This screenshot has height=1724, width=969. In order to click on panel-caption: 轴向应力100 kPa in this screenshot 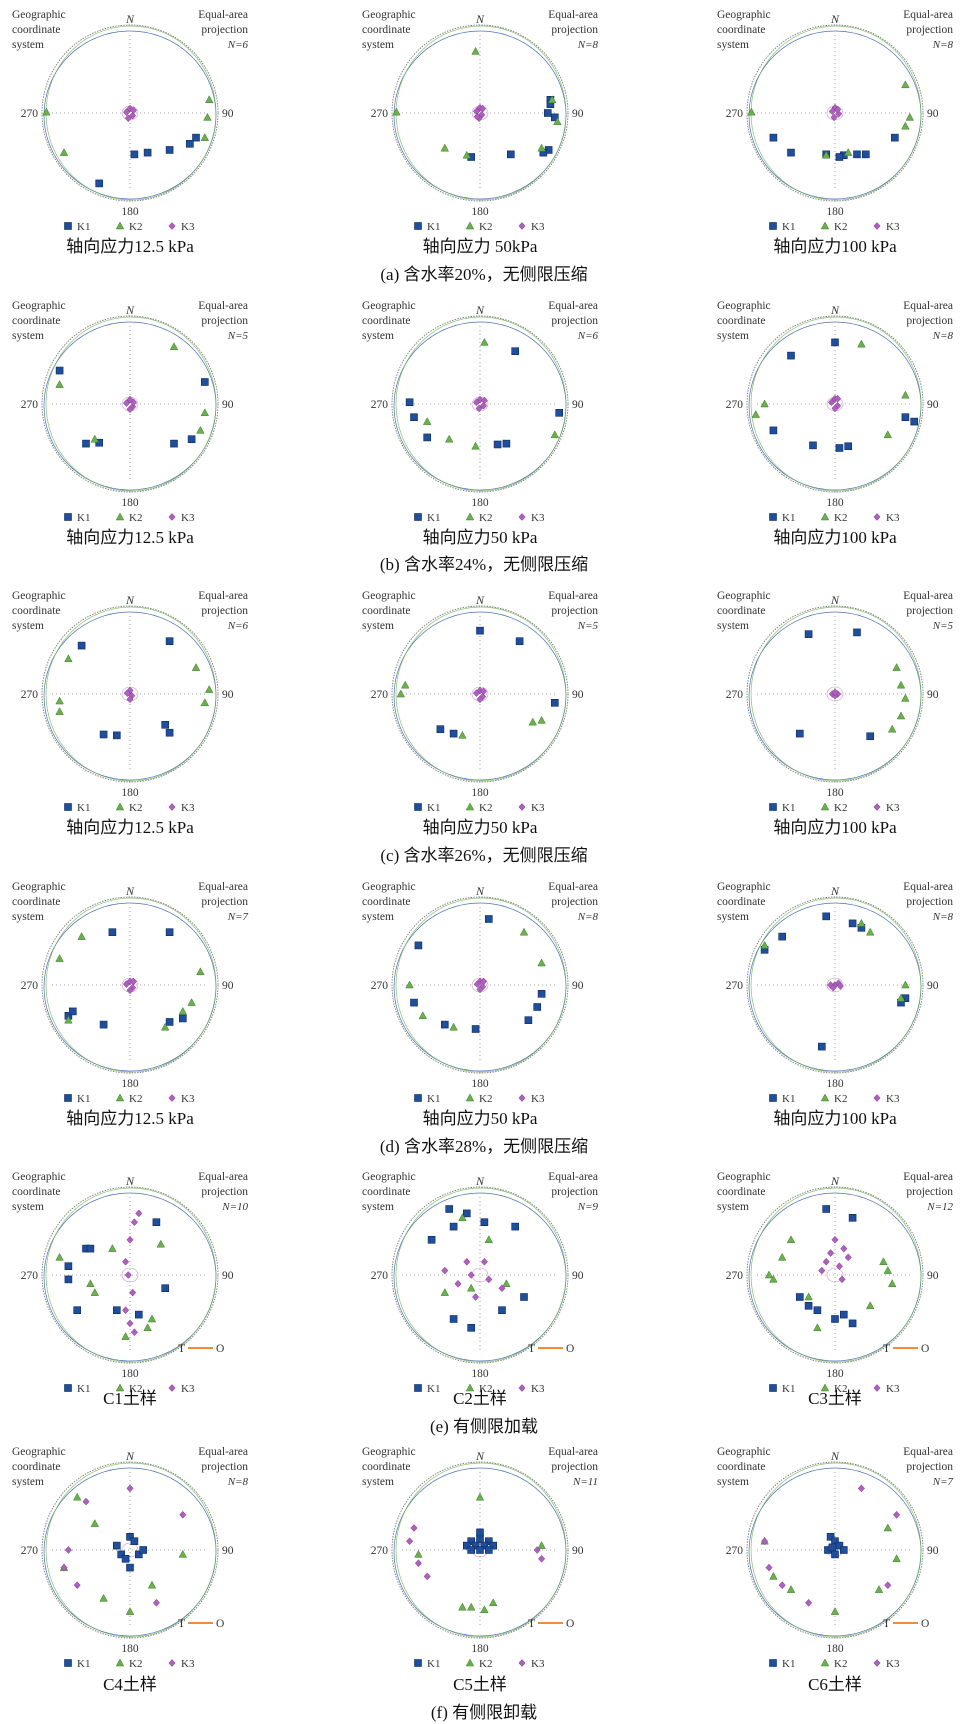, I will do `click(835, 827)`.